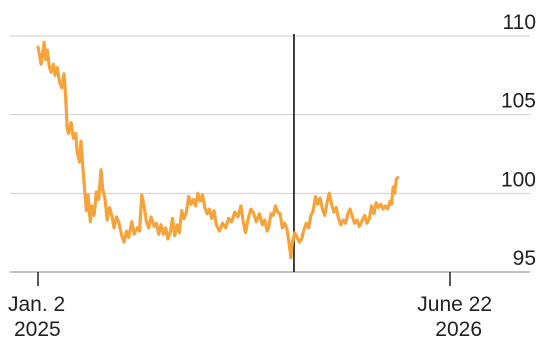 The height and width of the screenshot is (342, 541). I want to click on y-tick-label: 100, so click(518, 179).